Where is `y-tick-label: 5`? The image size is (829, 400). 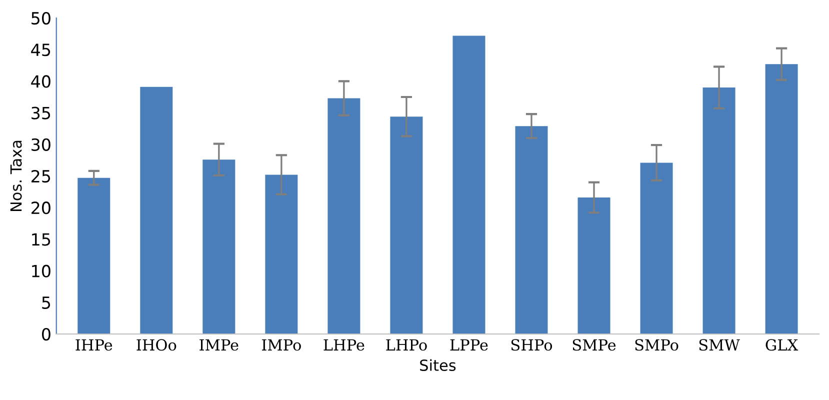
y-tick-label: 5 is located at coordinates (46, 302).